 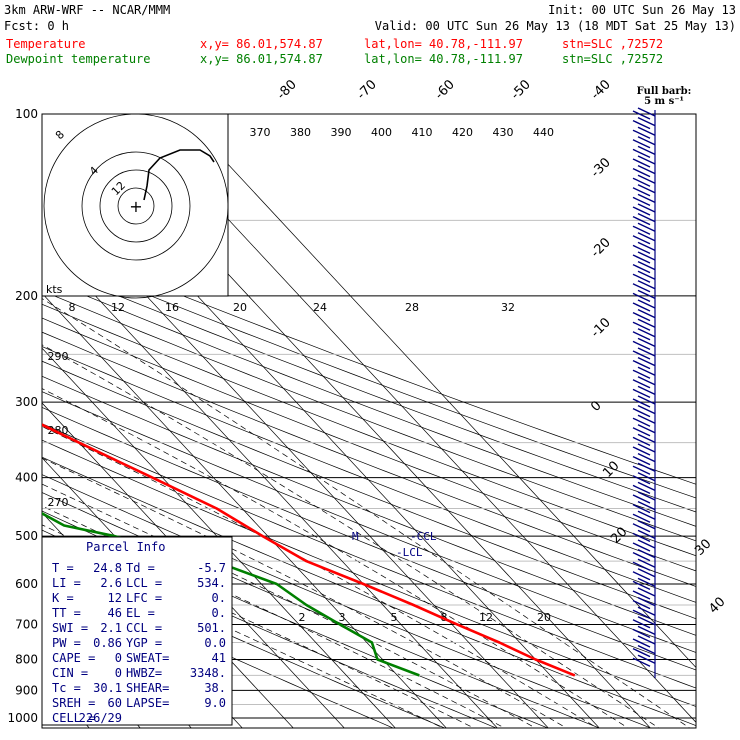 What do you see at coordinates (644, 392) in the screenshot?
I see `wind-barbs` at bounding box center [644, 392].